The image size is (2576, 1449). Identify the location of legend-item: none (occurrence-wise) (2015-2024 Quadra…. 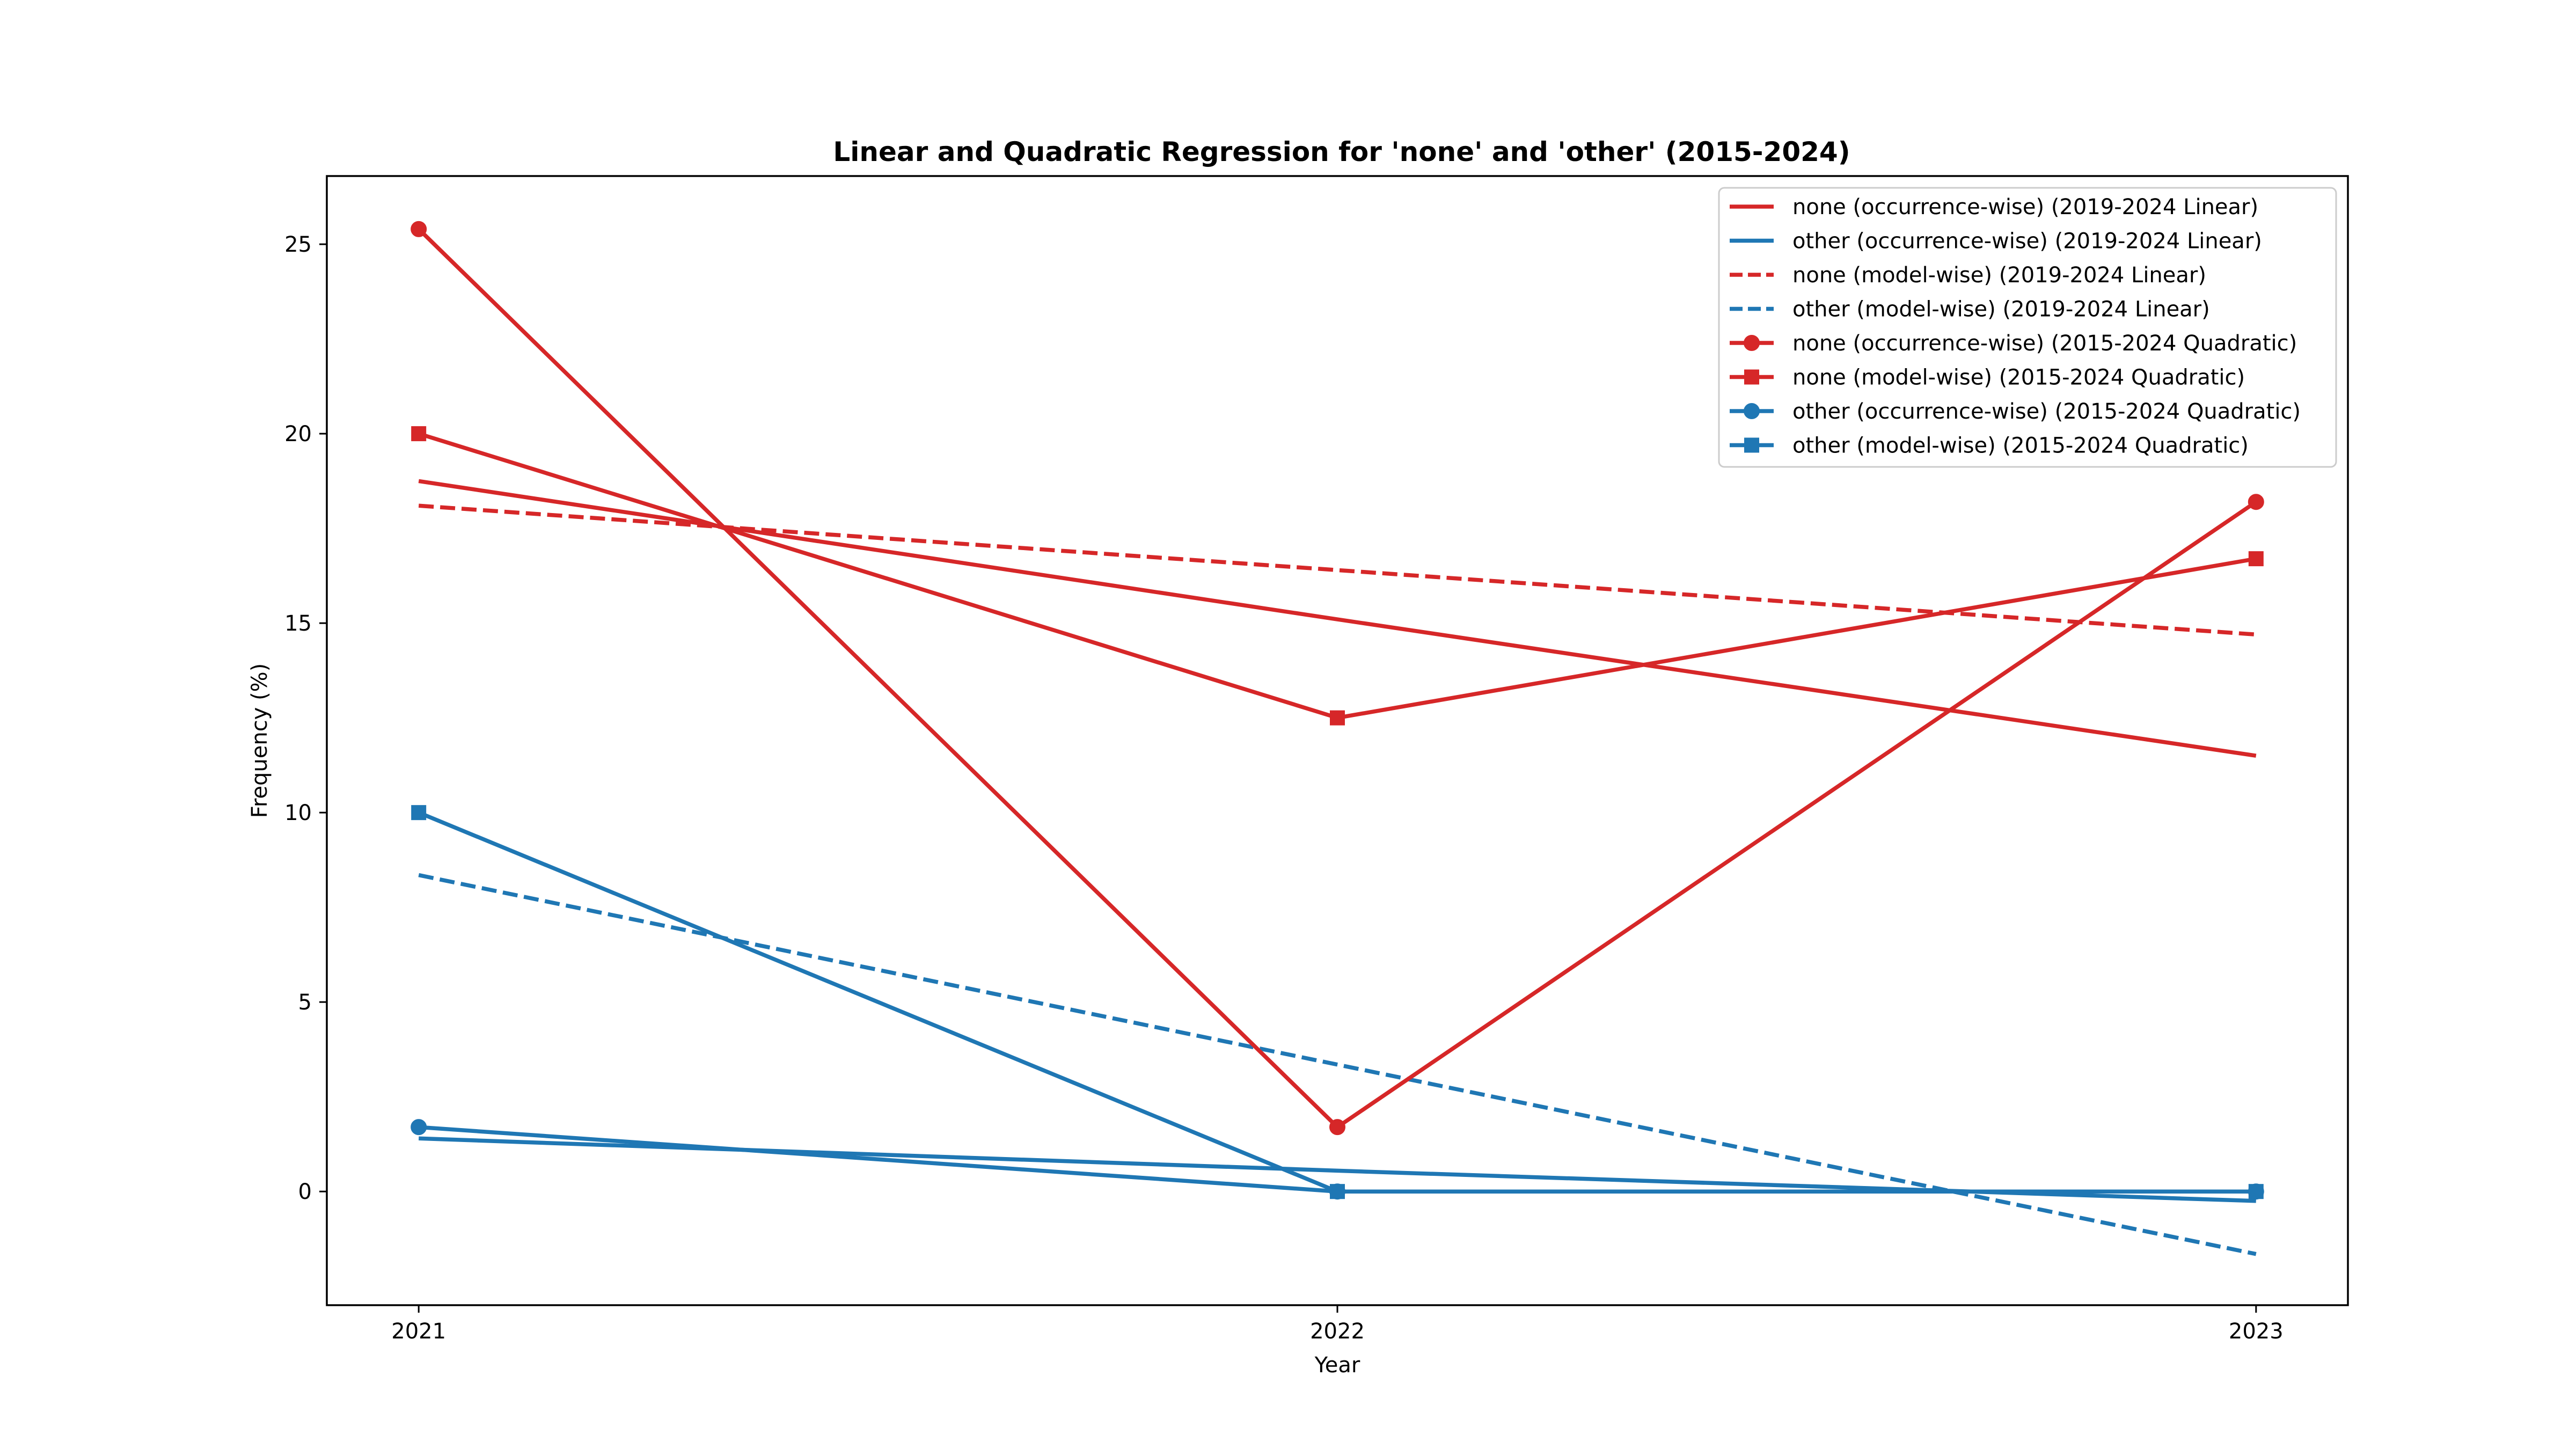
(2013, 343).